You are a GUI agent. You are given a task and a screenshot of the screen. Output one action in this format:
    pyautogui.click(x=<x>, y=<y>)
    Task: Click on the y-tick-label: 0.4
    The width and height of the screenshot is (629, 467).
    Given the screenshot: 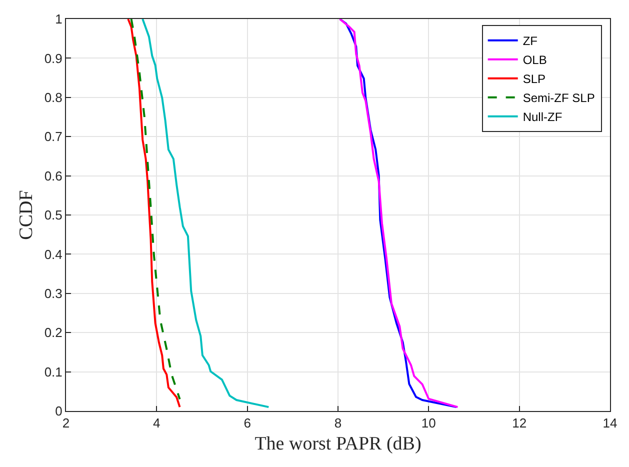 What is the action you would take?
    pyautogui.click(x=53, y=254)
    